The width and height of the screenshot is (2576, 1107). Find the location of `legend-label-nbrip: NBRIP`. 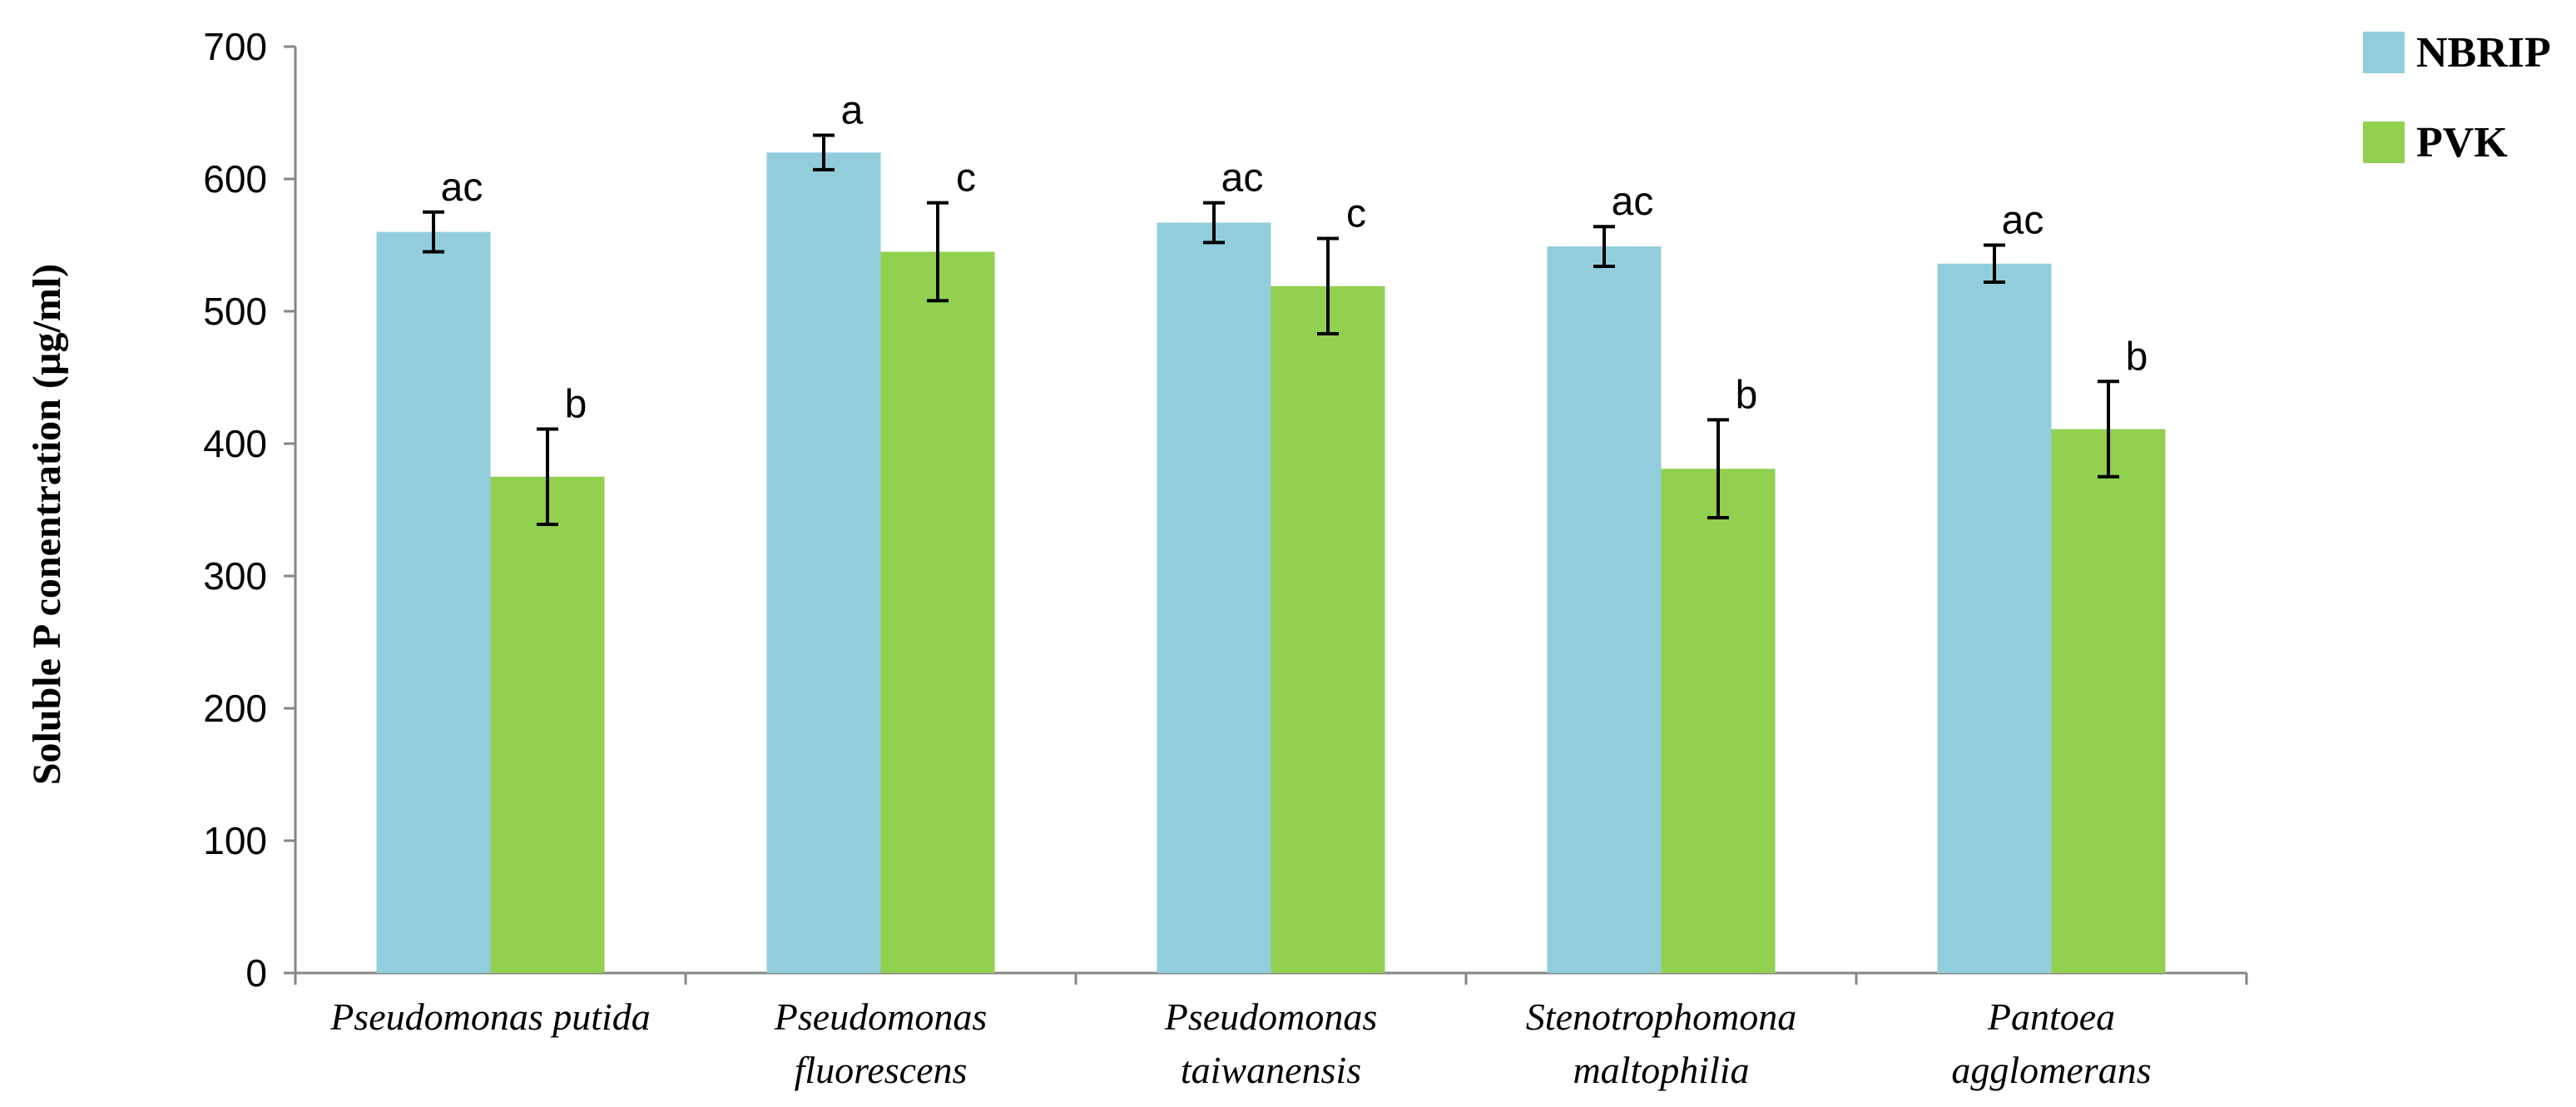

legend-label-nbrip: NBRIP is located at coordinates (2483, 53).